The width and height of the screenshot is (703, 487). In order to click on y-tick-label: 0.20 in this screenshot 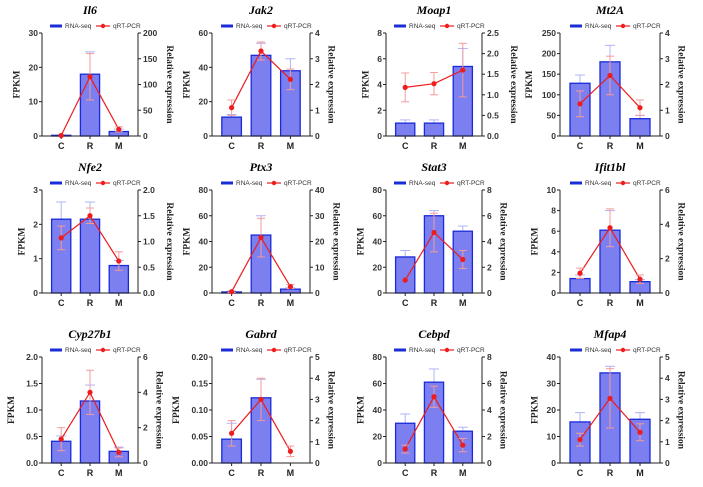, I will do `click(199, 357)`.